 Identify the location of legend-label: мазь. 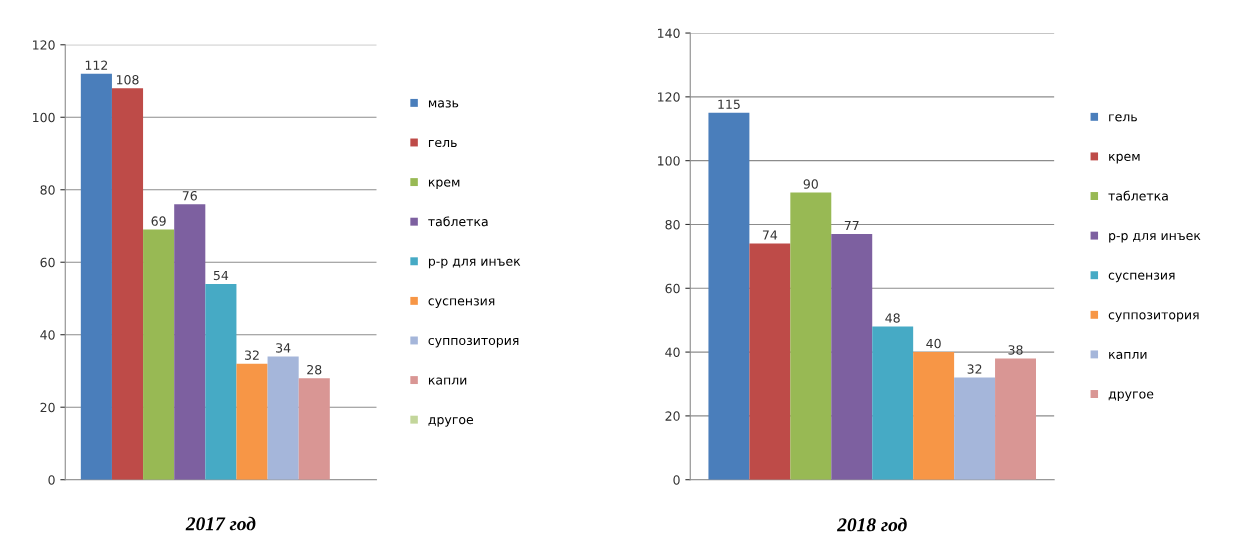
(443, 104).